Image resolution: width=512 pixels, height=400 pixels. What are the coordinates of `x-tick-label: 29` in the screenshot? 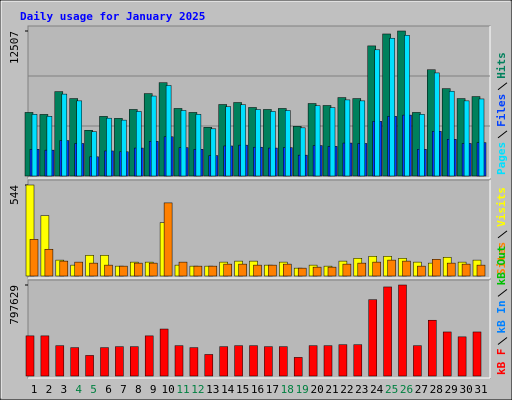 It's located at (451, 389).